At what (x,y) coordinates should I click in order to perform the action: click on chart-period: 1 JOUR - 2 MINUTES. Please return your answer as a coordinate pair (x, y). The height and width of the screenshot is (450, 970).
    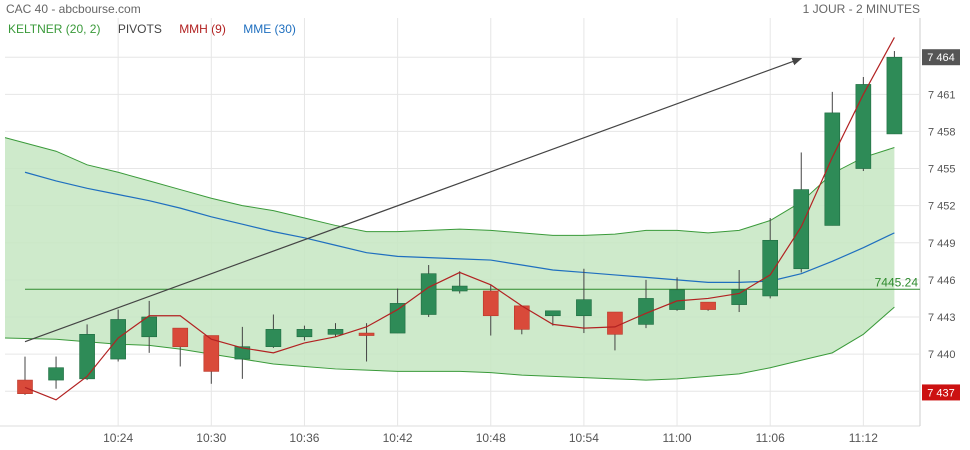
    Looking at the image, I should click on (861, 9).